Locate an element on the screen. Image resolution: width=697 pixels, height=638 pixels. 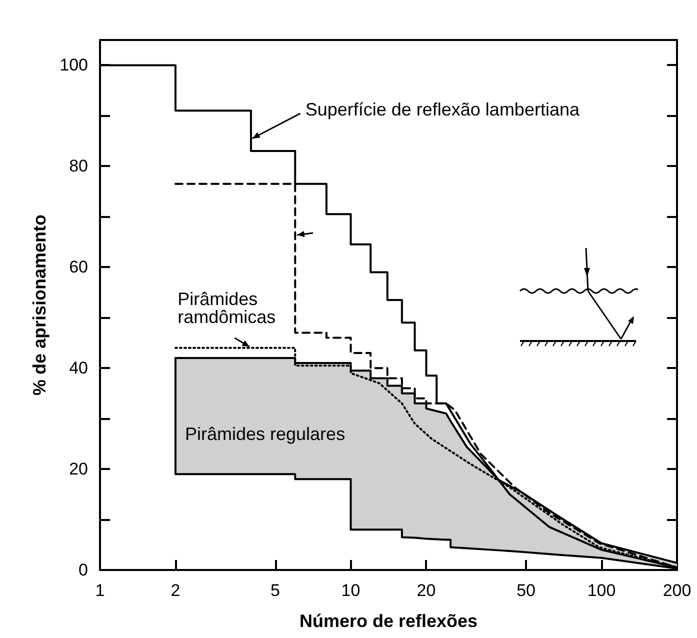
y-tick-label: 0 is located at coordinates (83, 570).